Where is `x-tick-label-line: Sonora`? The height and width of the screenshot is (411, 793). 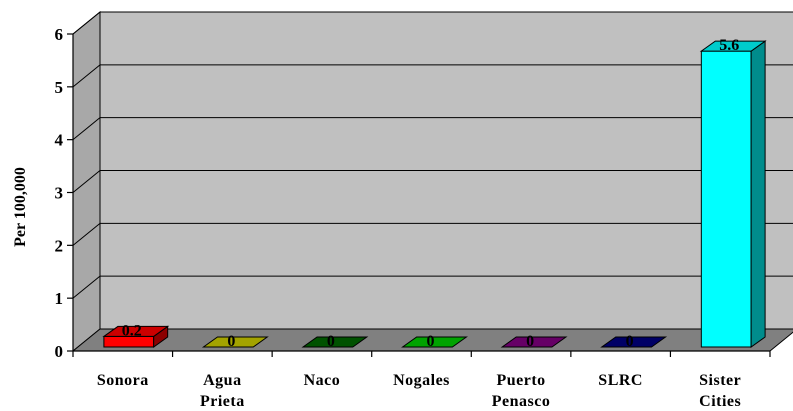 x-tick-label-line: Sonora is located at coordinates (123, 380).